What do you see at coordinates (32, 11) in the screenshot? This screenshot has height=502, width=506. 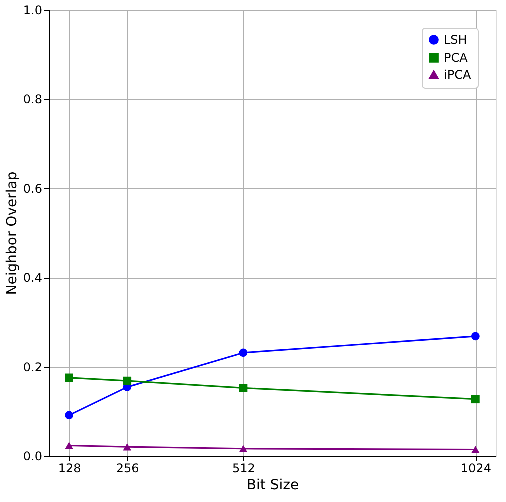 I see `y-tick-label: 1.0` at bounding box center [32, 11].